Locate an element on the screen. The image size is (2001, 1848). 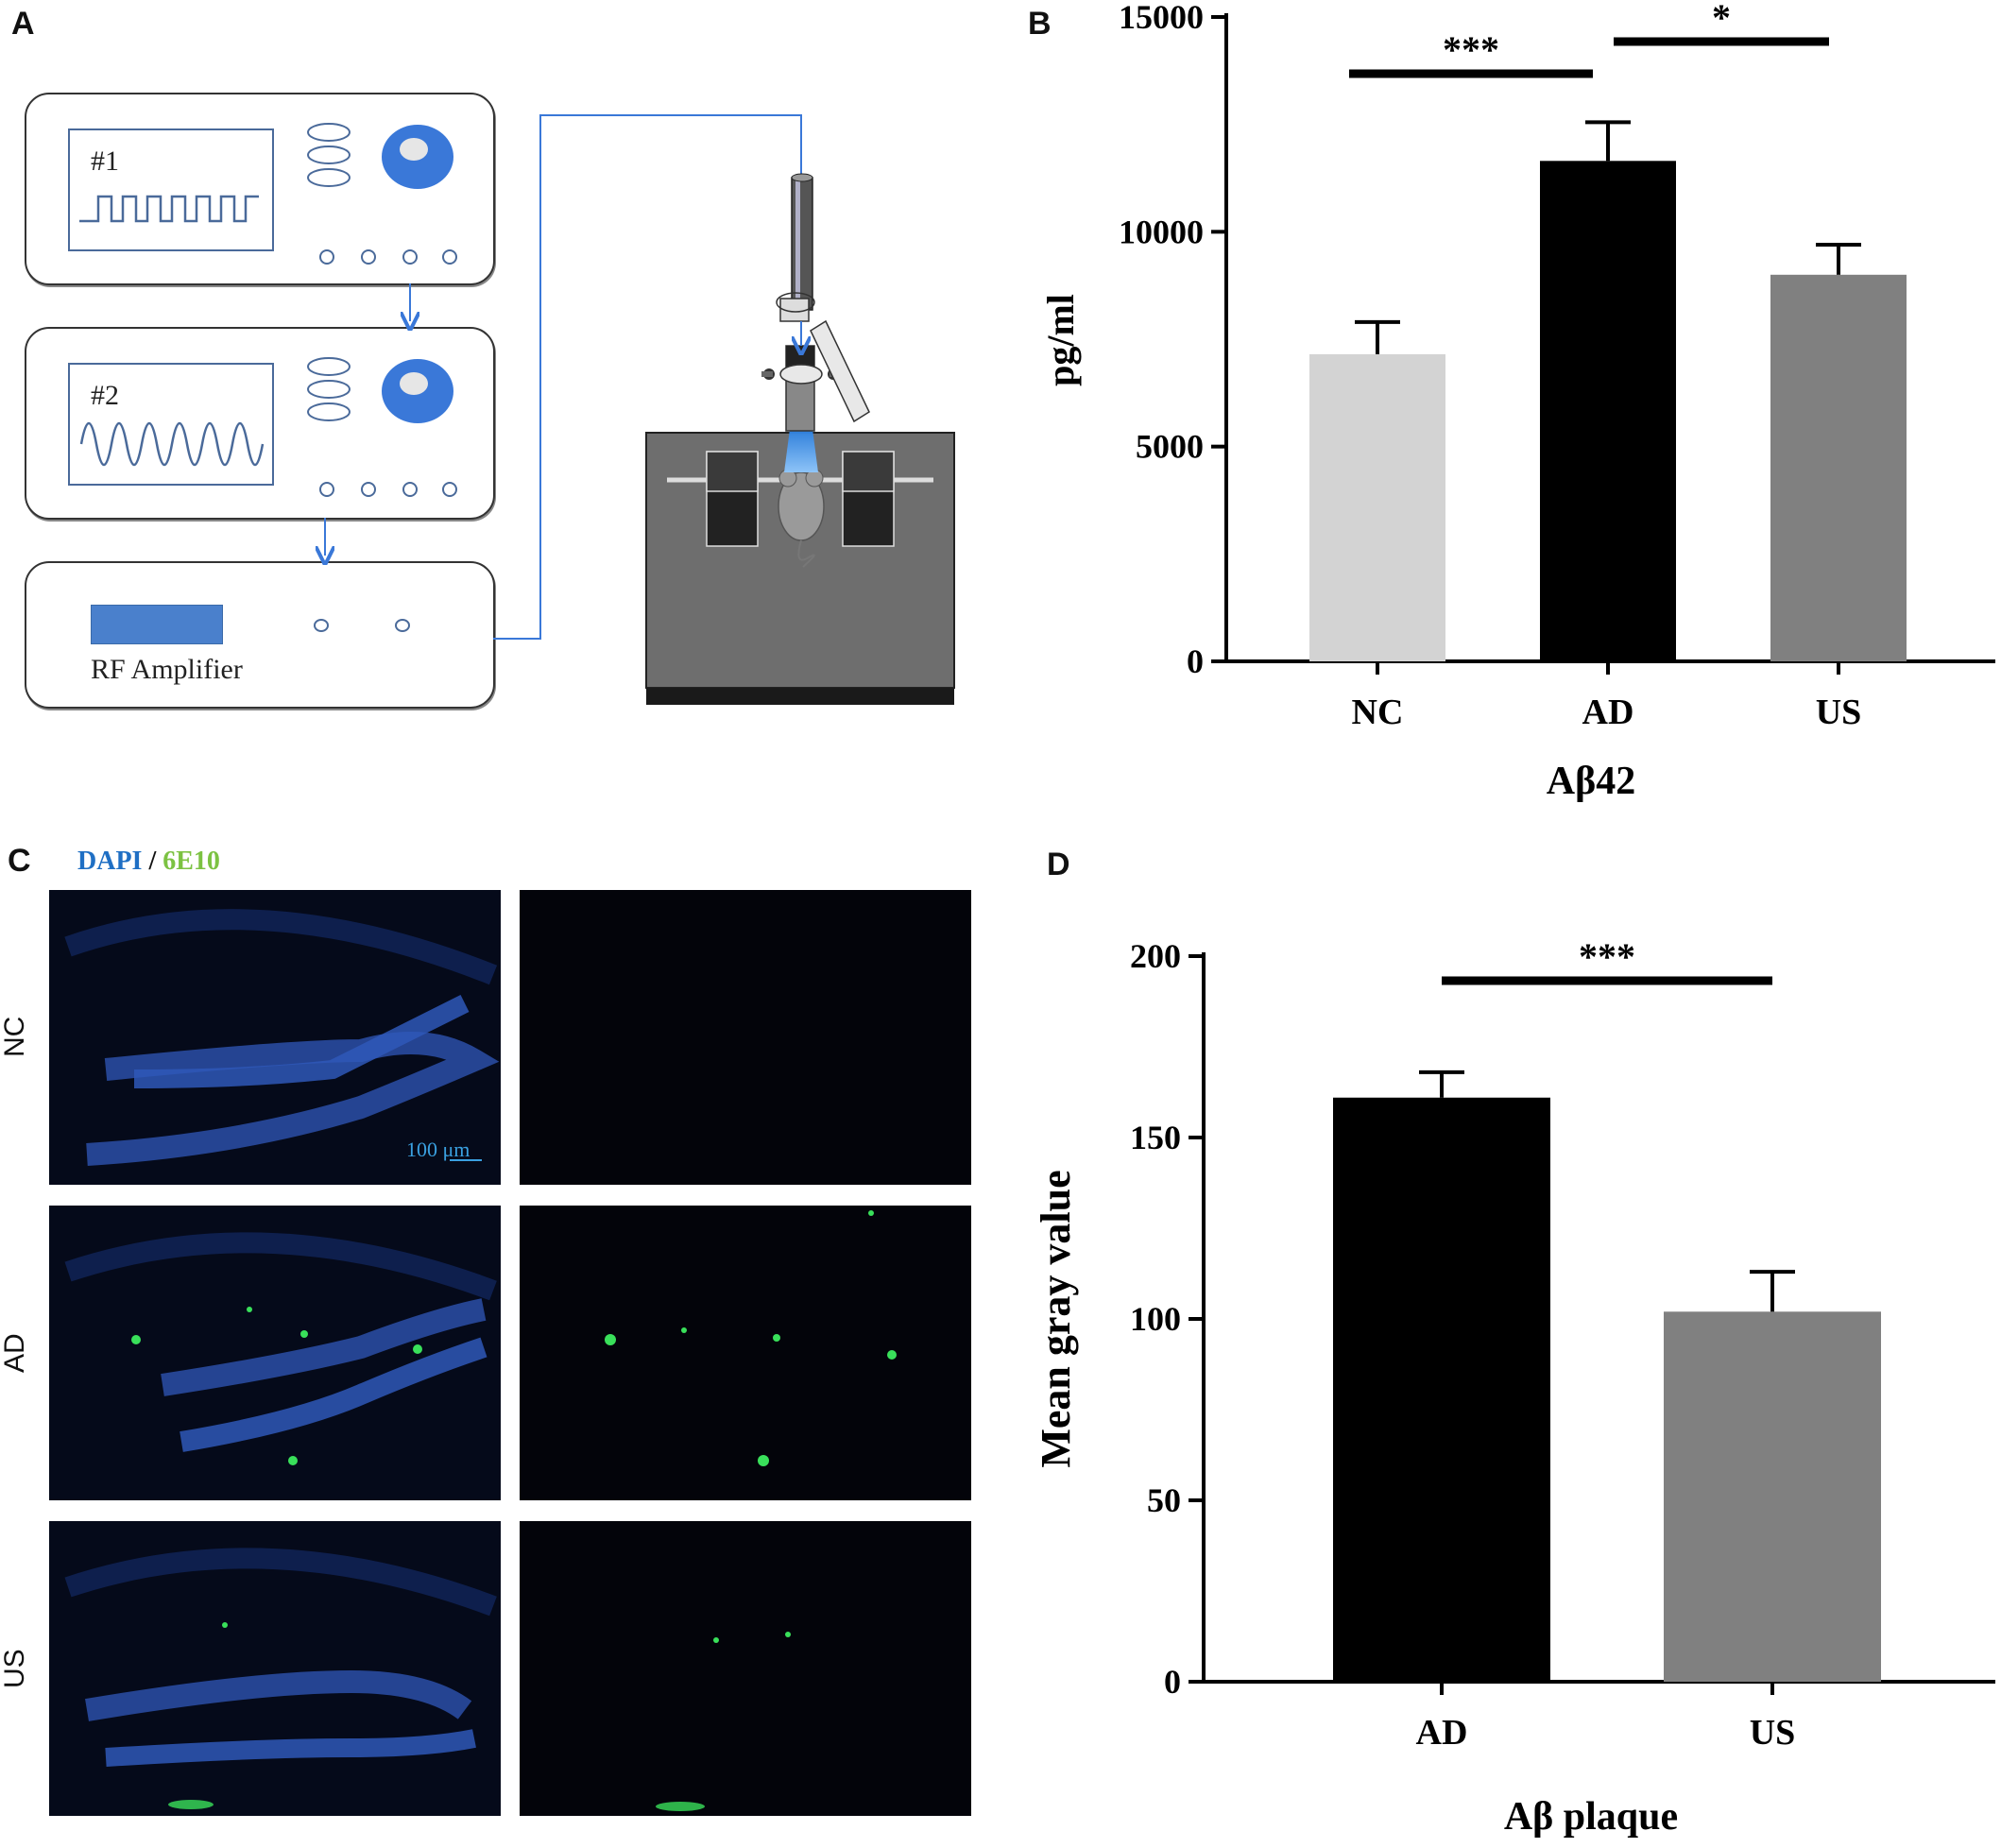
micrograph-nc-dapi: 100 μm is located at coordinates (275, 1038).